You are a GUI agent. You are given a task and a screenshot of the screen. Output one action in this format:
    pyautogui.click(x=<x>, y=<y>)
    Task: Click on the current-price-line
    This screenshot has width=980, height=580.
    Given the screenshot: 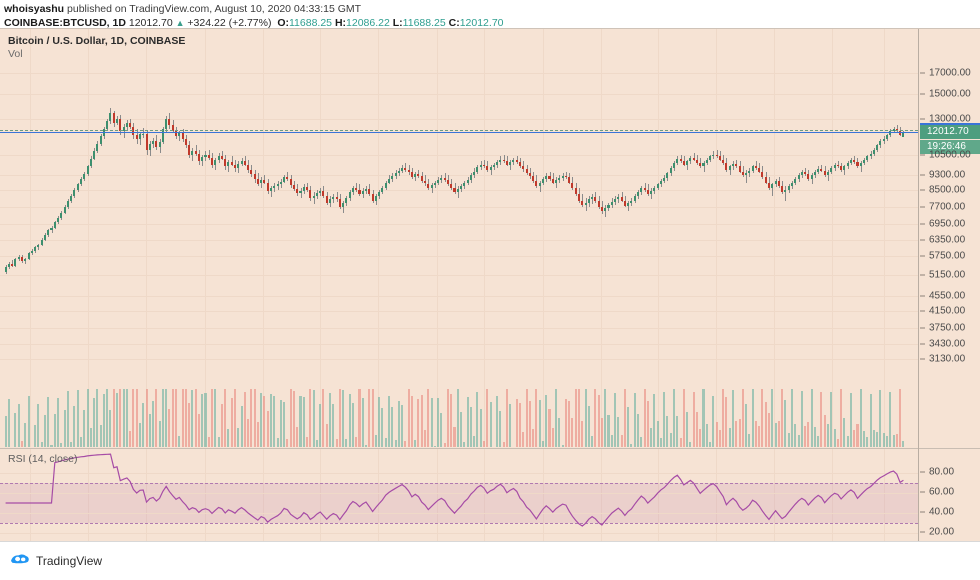 What is the action you would take?
    pyautogui.click(x=459, y=132)
    